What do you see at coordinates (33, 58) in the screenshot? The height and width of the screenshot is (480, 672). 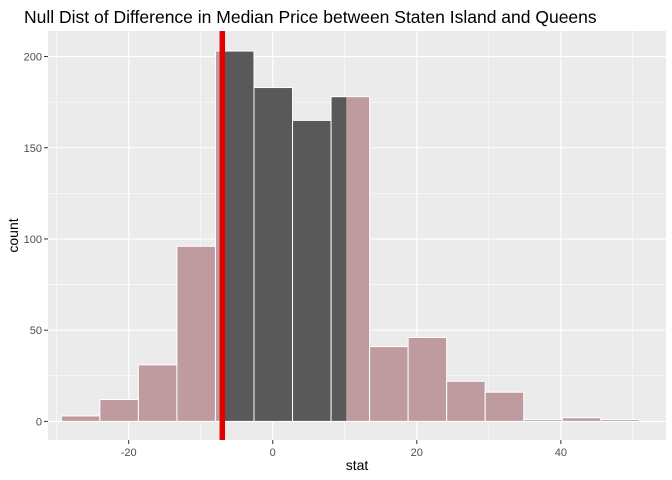 I see `y-tick-label: 200` at bounding box center [33, 58].